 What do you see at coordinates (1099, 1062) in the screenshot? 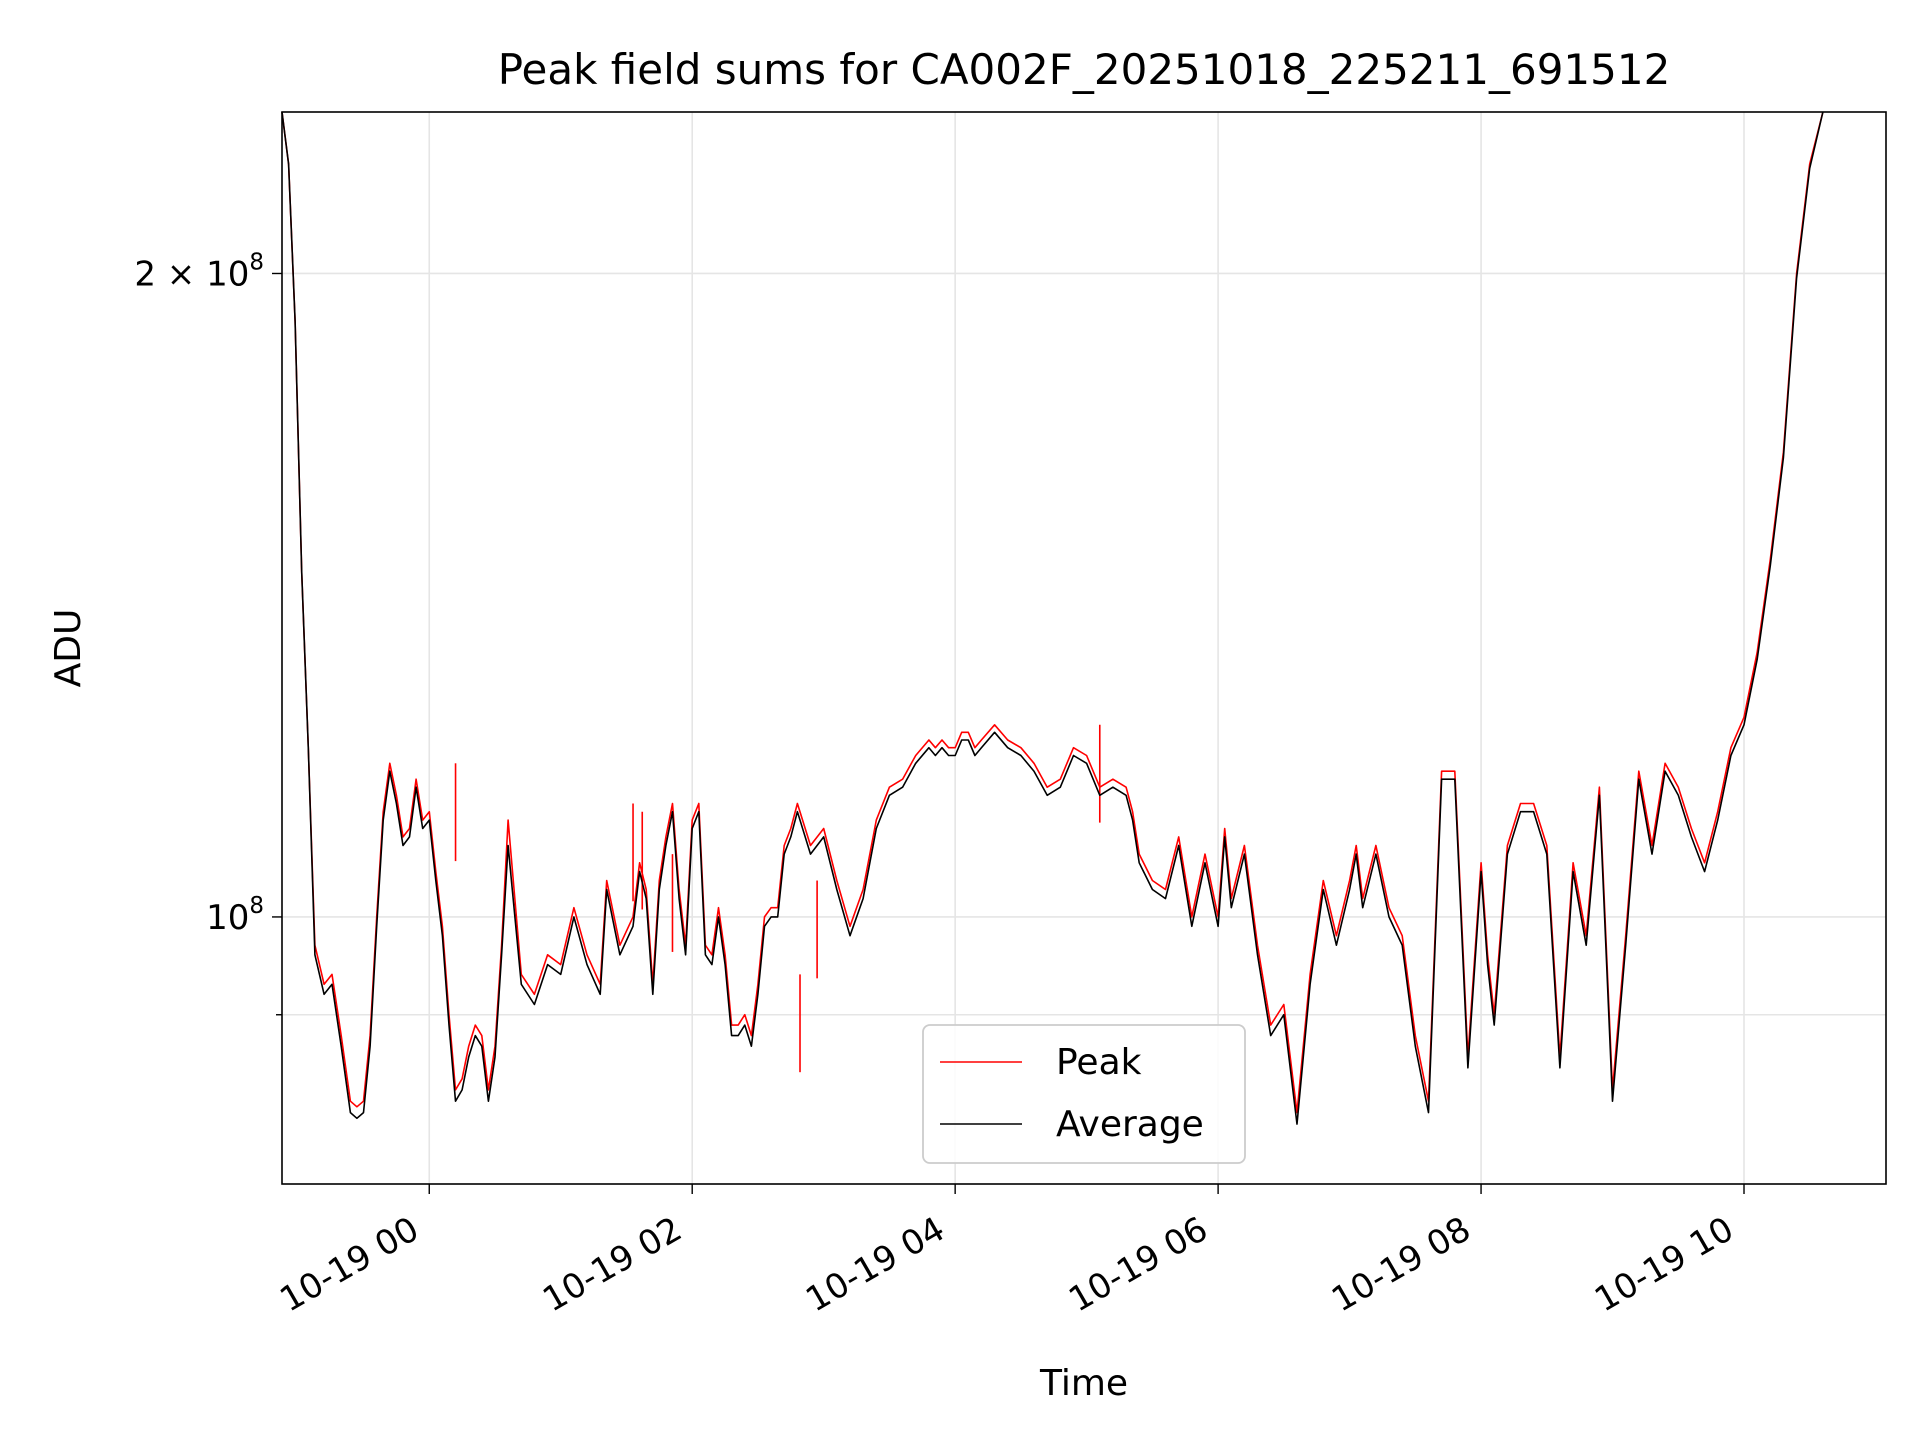
I see `legend-peak-label: Peak` at bounding box center [1099, 1062].